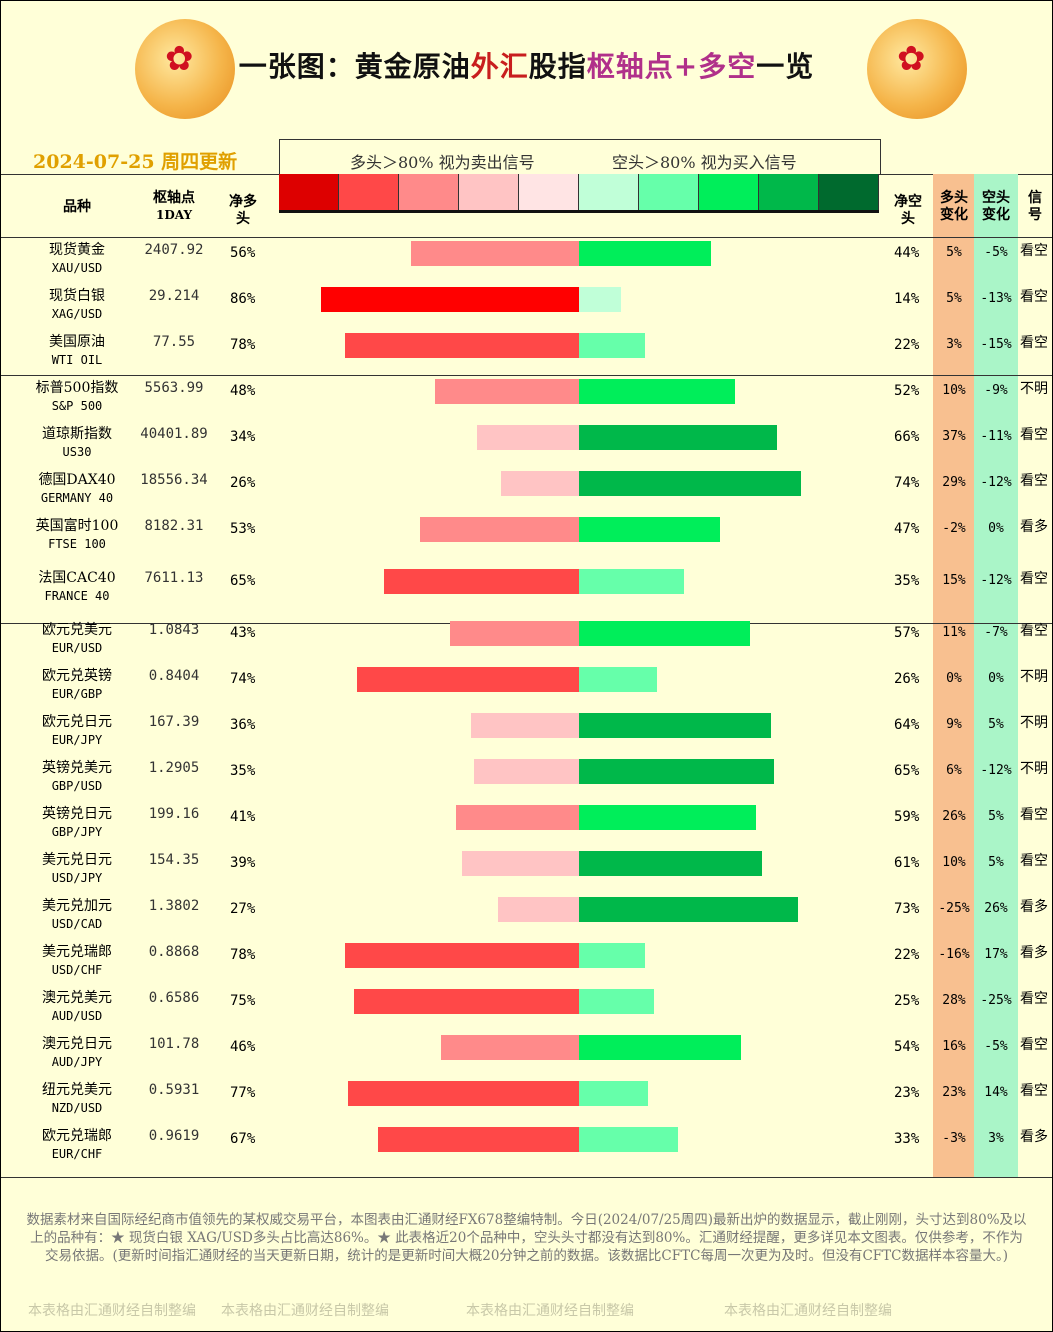 Image resolution: width=1053 pixels, height=1332 pixels. What do you see at coordinates (996, 1138) in the screenshot?
I see `short-change: 3%` at bounding box center [996, 1138].